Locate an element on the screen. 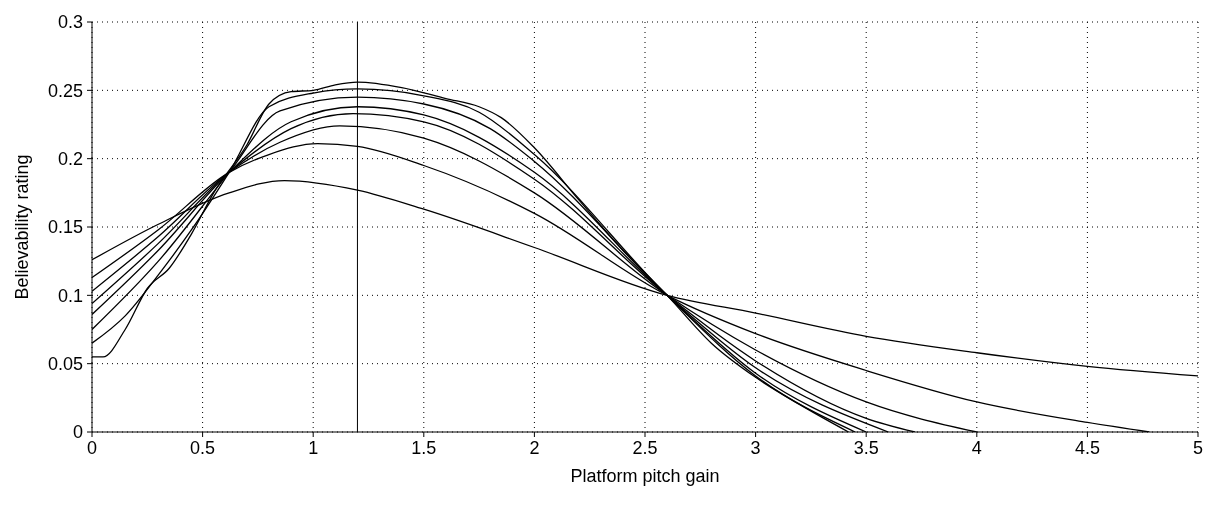 The height and width of the screenshot is (508, 1228). x-tick-label: 2.5 is located at coordinates (645, 447).